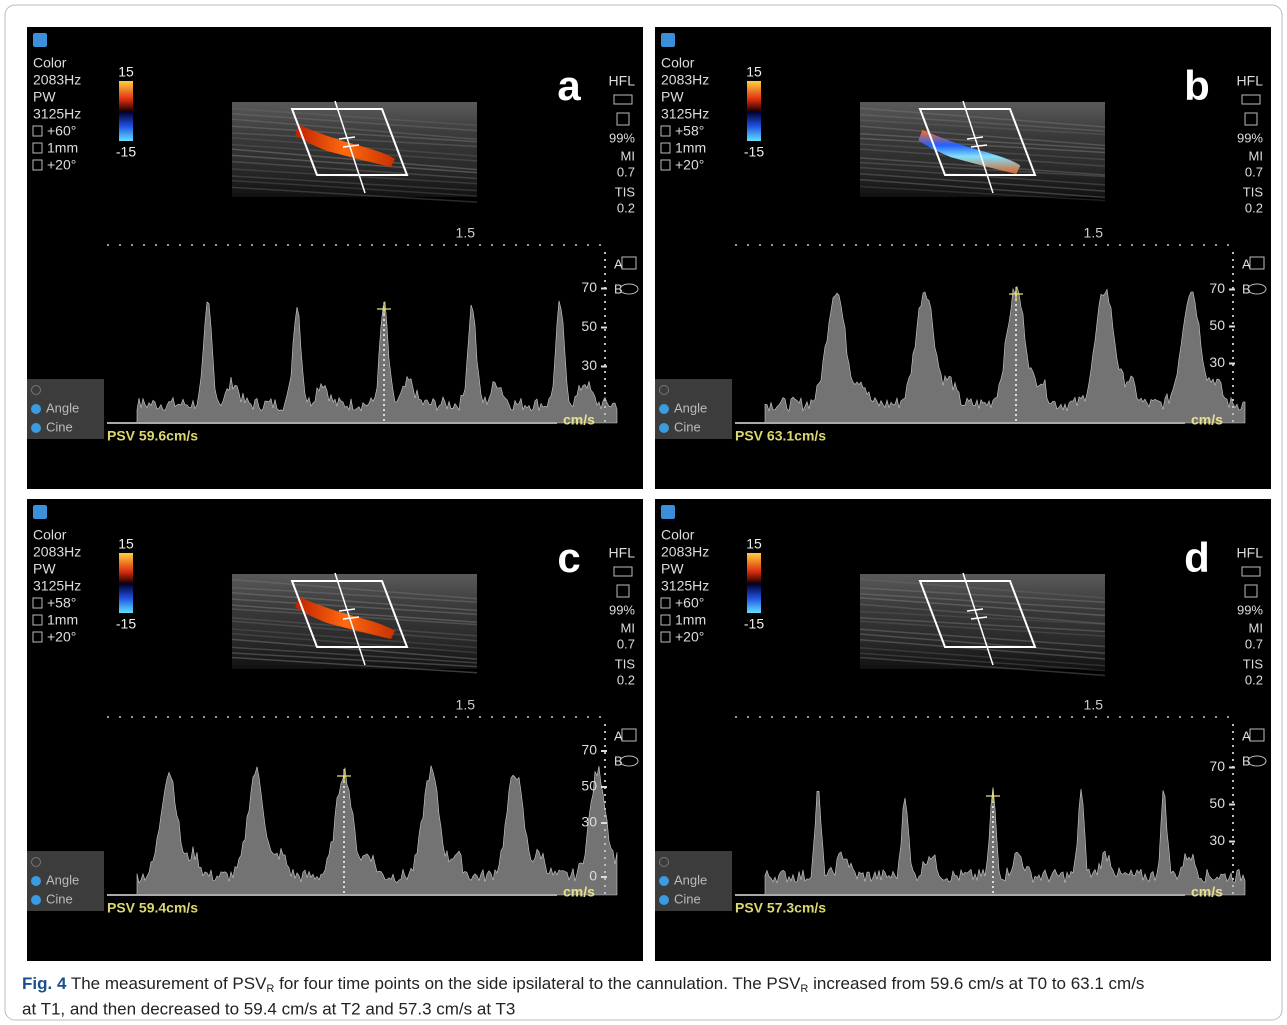 The height and width of the screenshot is (1025, 1287). Describe the element at coordinates (593, 876) in the screenshot. I see `velocity-tick-label: 0` at that location.